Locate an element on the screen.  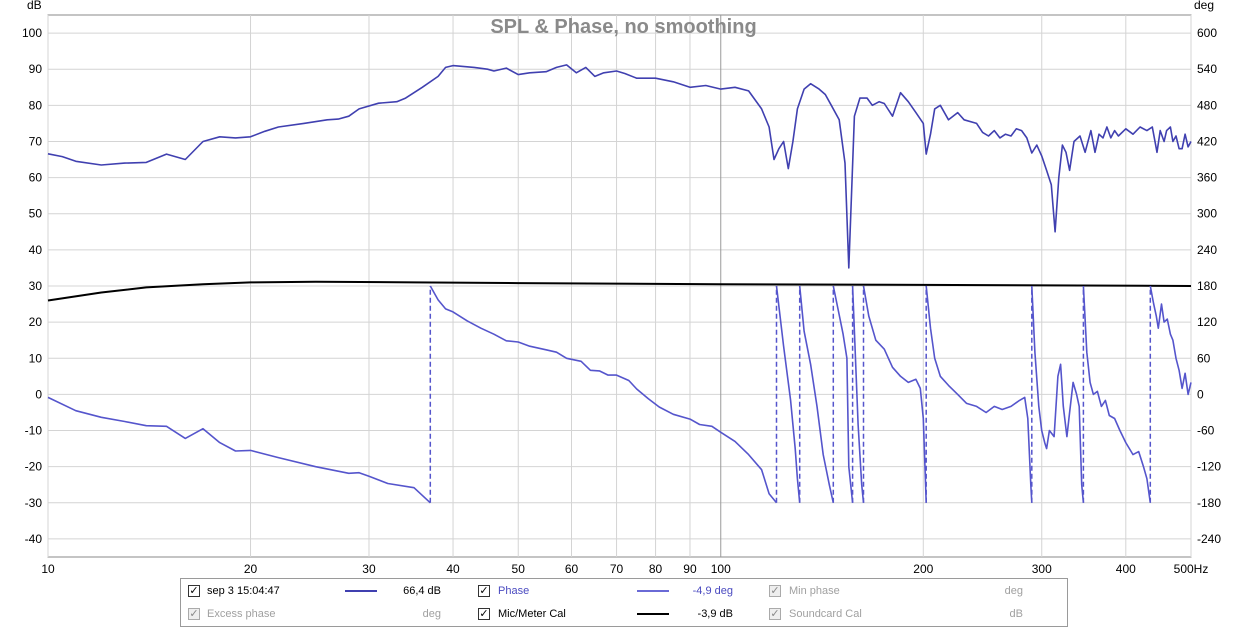
y-left-tick-label: 80 is located at coordinates (36, 105).